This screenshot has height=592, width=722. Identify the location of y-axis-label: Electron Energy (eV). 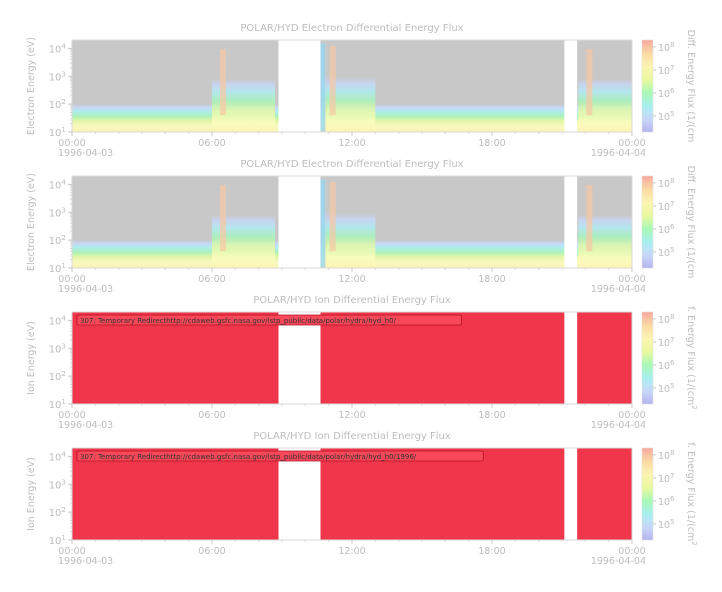
(31, 222).